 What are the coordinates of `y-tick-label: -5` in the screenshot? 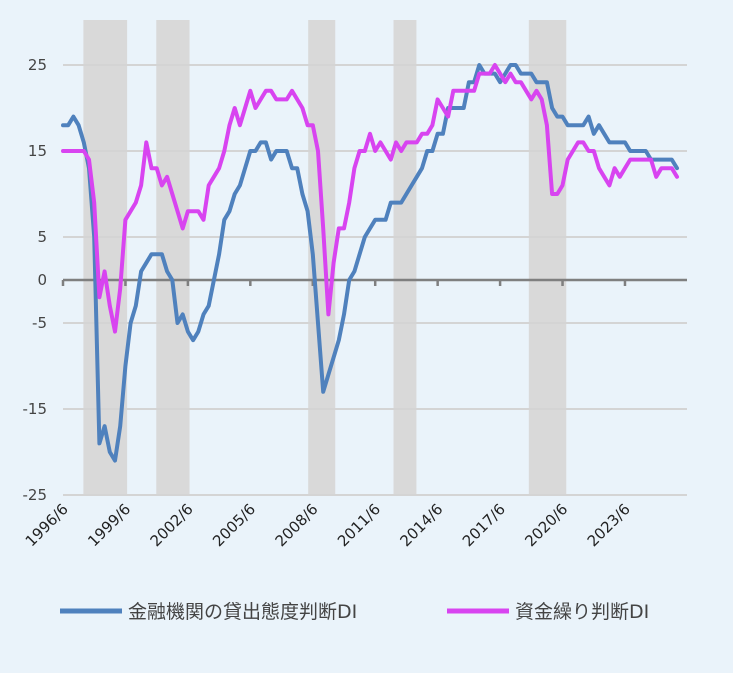 It's located at (39, 323).